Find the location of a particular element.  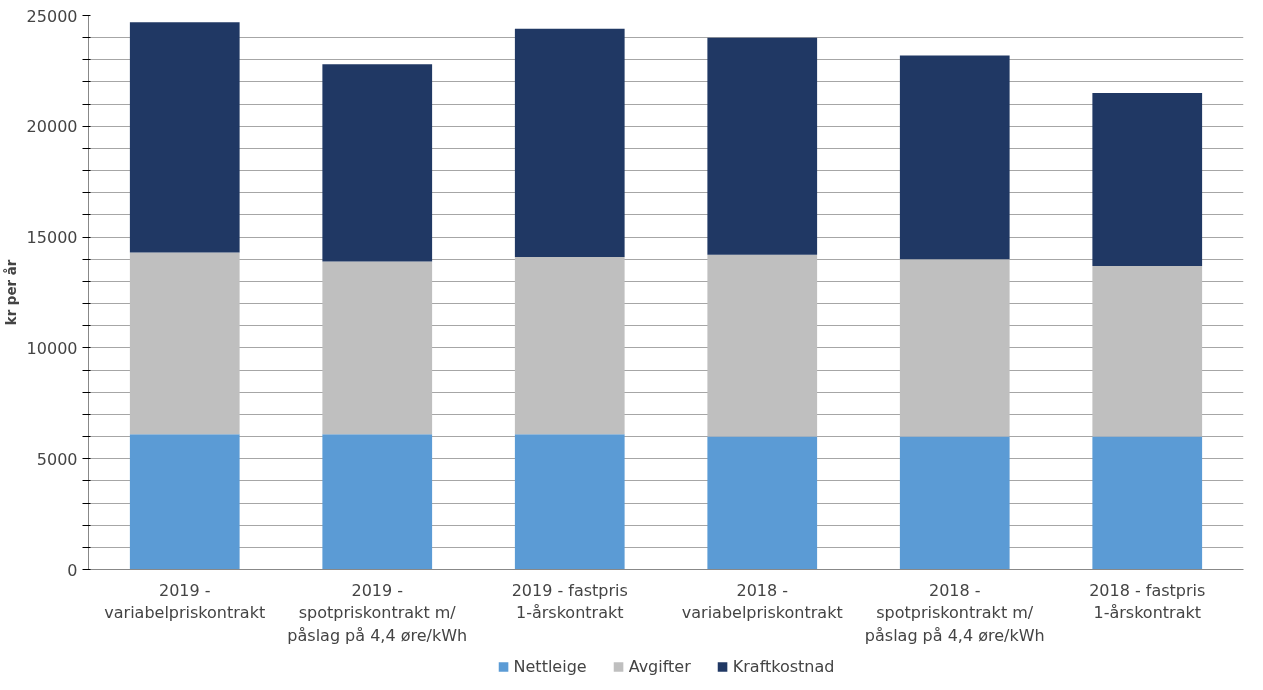

y-tick-label: 20000 is located at coordinates (52, 127).